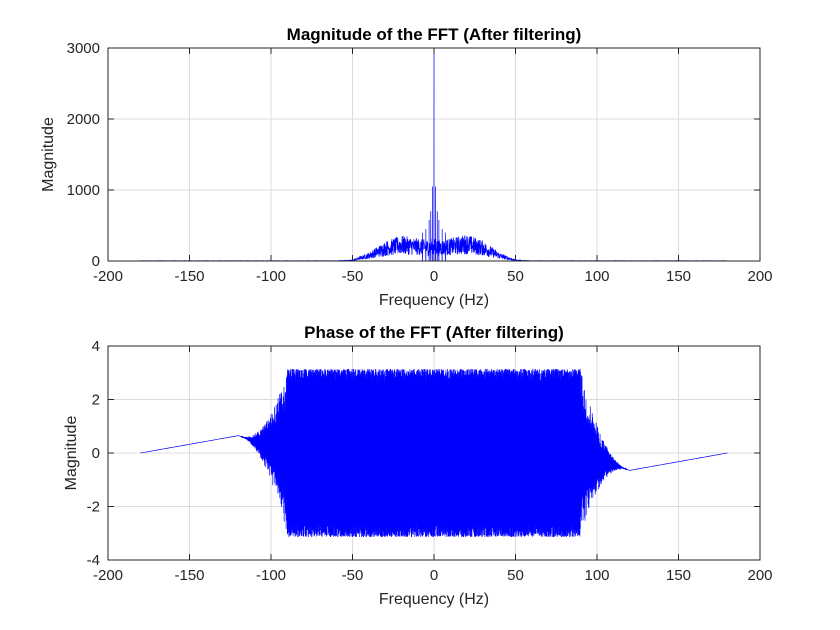 The height and width of the screenshot is (630, 840). I want to click on magnitude-ytick-label-1: 1000, so click(83, 190).